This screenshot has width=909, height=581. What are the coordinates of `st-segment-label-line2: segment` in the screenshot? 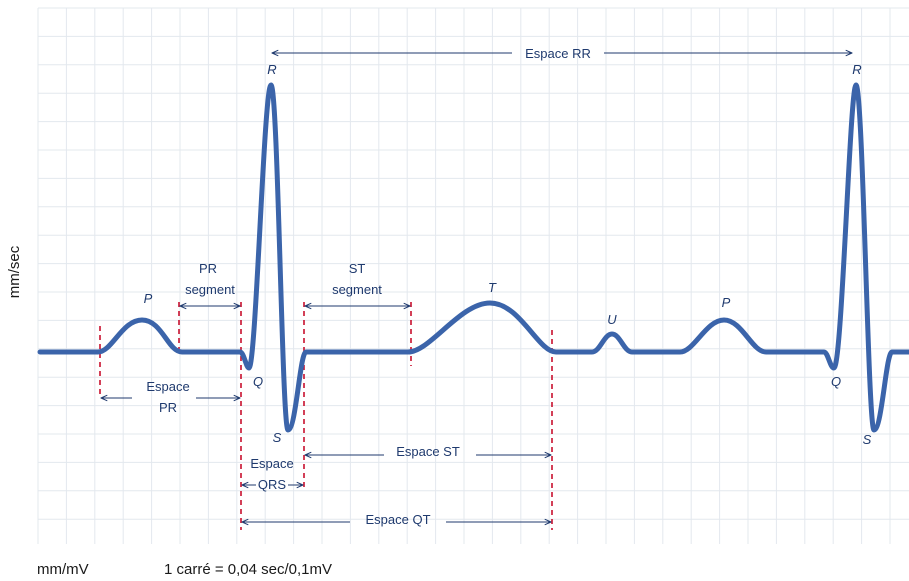 It's located at (357, 289).